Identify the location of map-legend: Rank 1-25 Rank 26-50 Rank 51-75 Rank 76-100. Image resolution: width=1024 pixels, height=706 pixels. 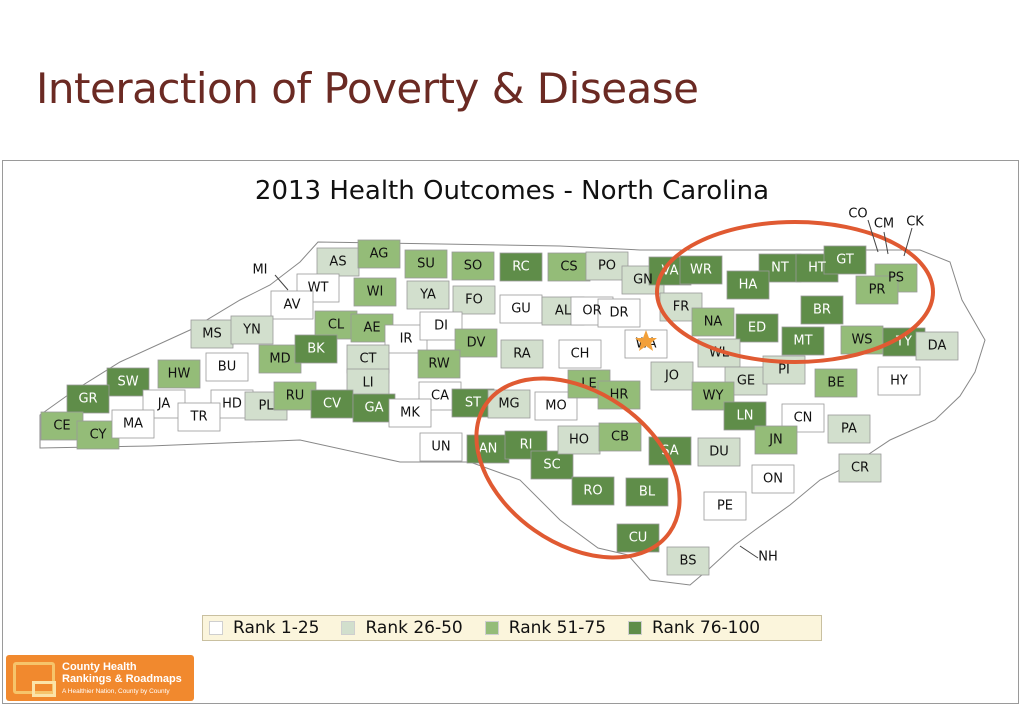
(512, 628).